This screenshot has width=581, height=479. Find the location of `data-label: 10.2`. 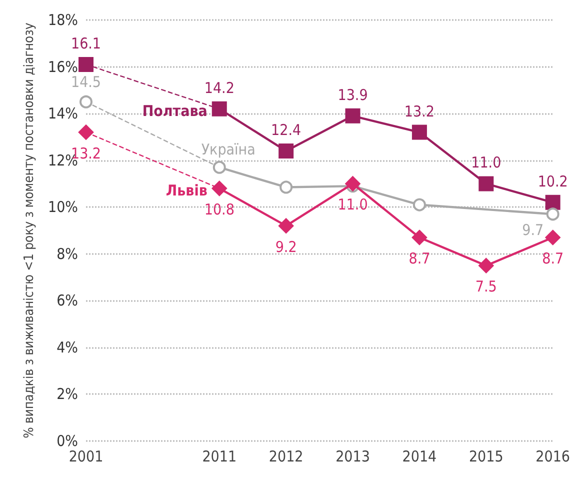

data-label: 10.2 is located at coordinates (553, 181).